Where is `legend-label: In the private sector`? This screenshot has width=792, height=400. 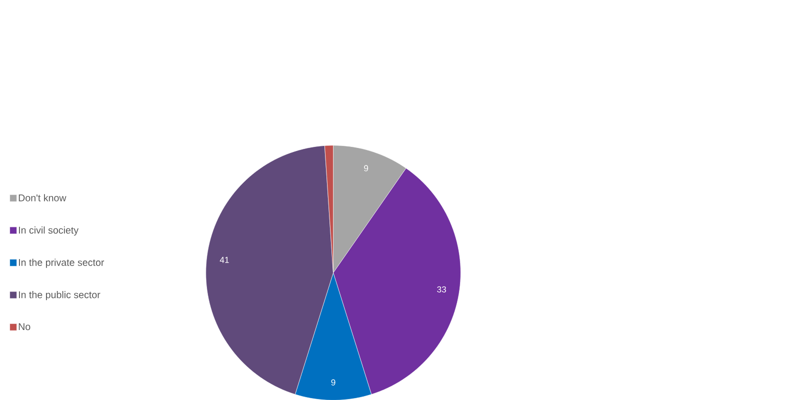 legend-label: In the private sector is located at coordinates (61, 263).